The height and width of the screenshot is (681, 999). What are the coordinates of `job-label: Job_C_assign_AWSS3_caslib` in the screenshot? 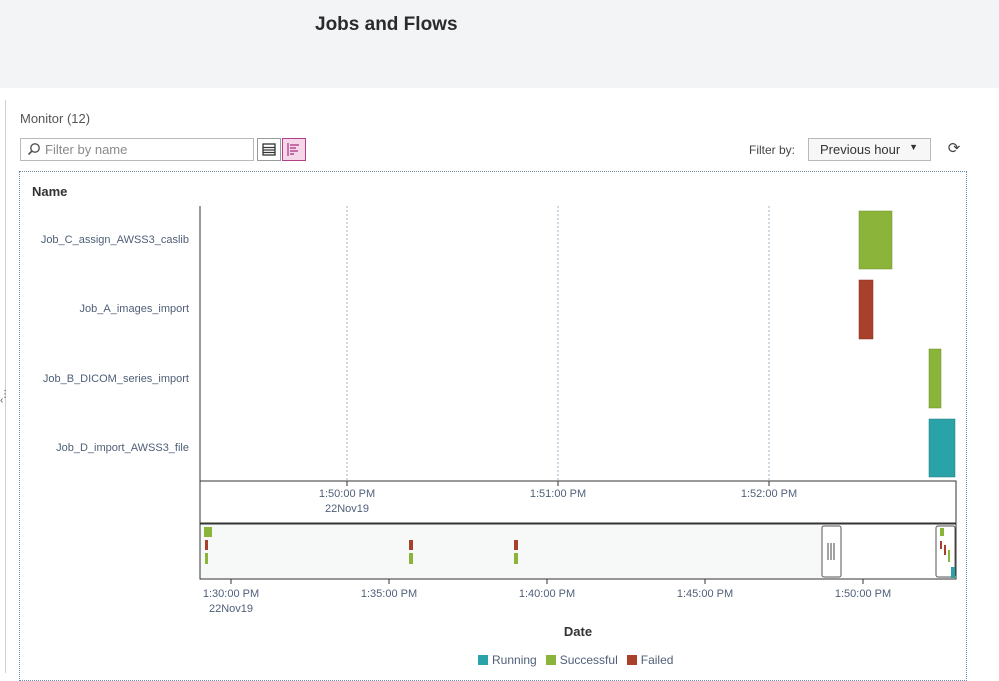 It's located at (114, 240).